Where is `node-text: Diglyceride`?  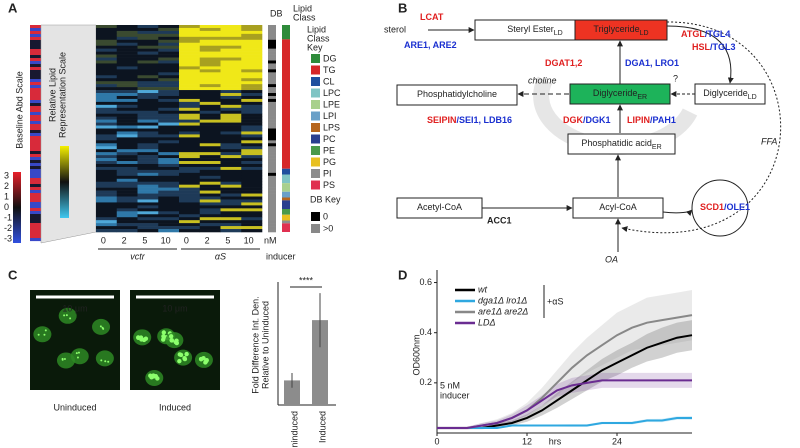 node-text: Diglyceride is located at coordinates (725, 93).